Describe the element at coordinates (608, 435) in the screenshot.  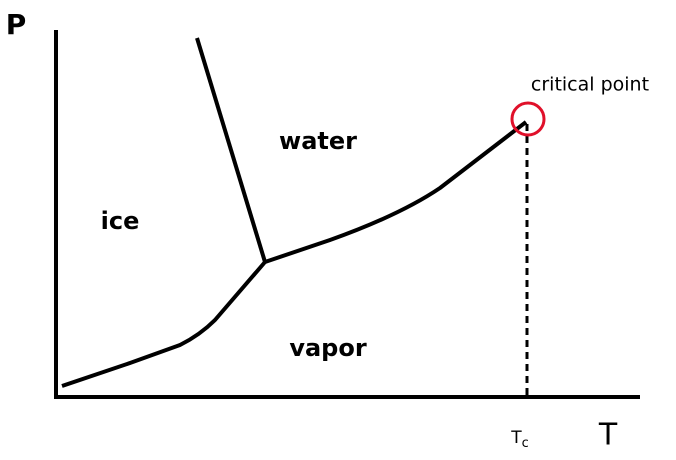
I see `t-axis-label: T` at that location.